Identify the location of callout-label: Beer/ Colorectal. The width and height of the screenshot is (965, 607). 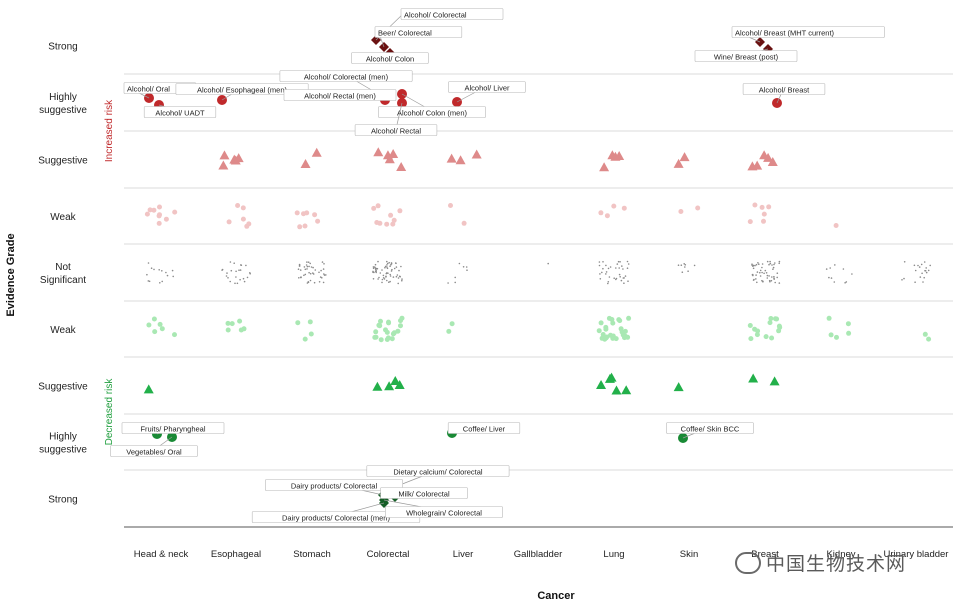
(405, 33).